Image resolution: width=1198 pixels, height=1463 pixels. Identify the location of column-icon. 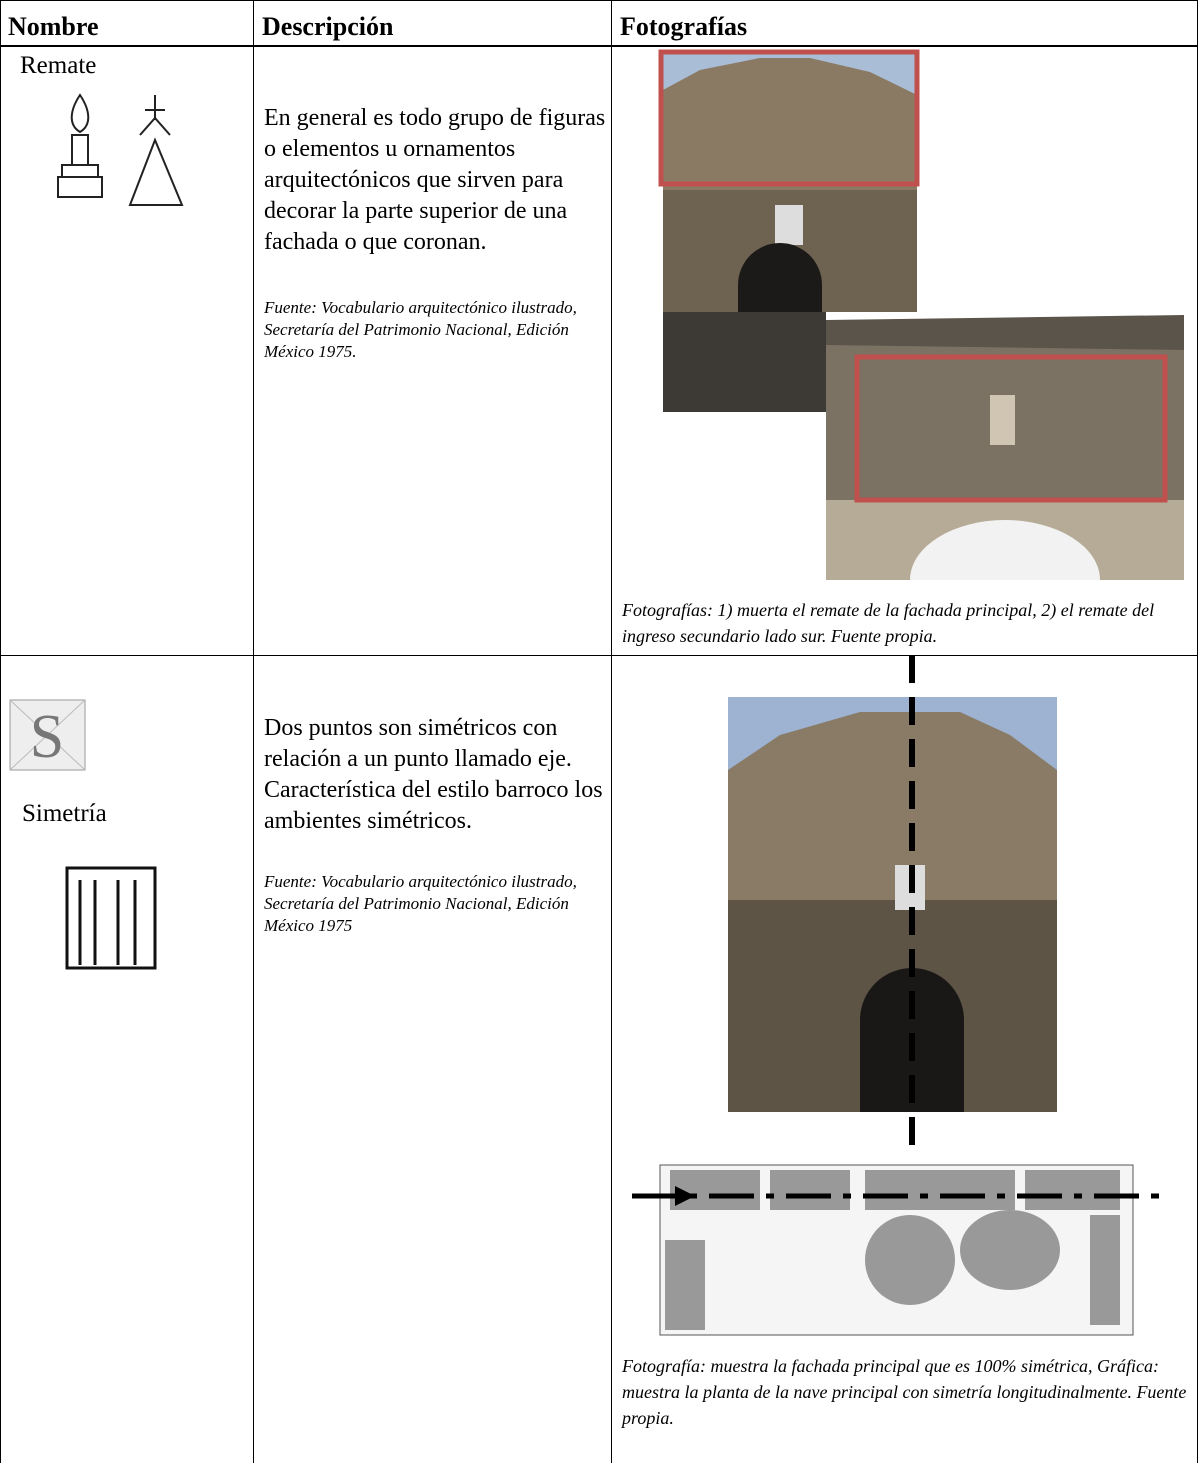
(111, 918).